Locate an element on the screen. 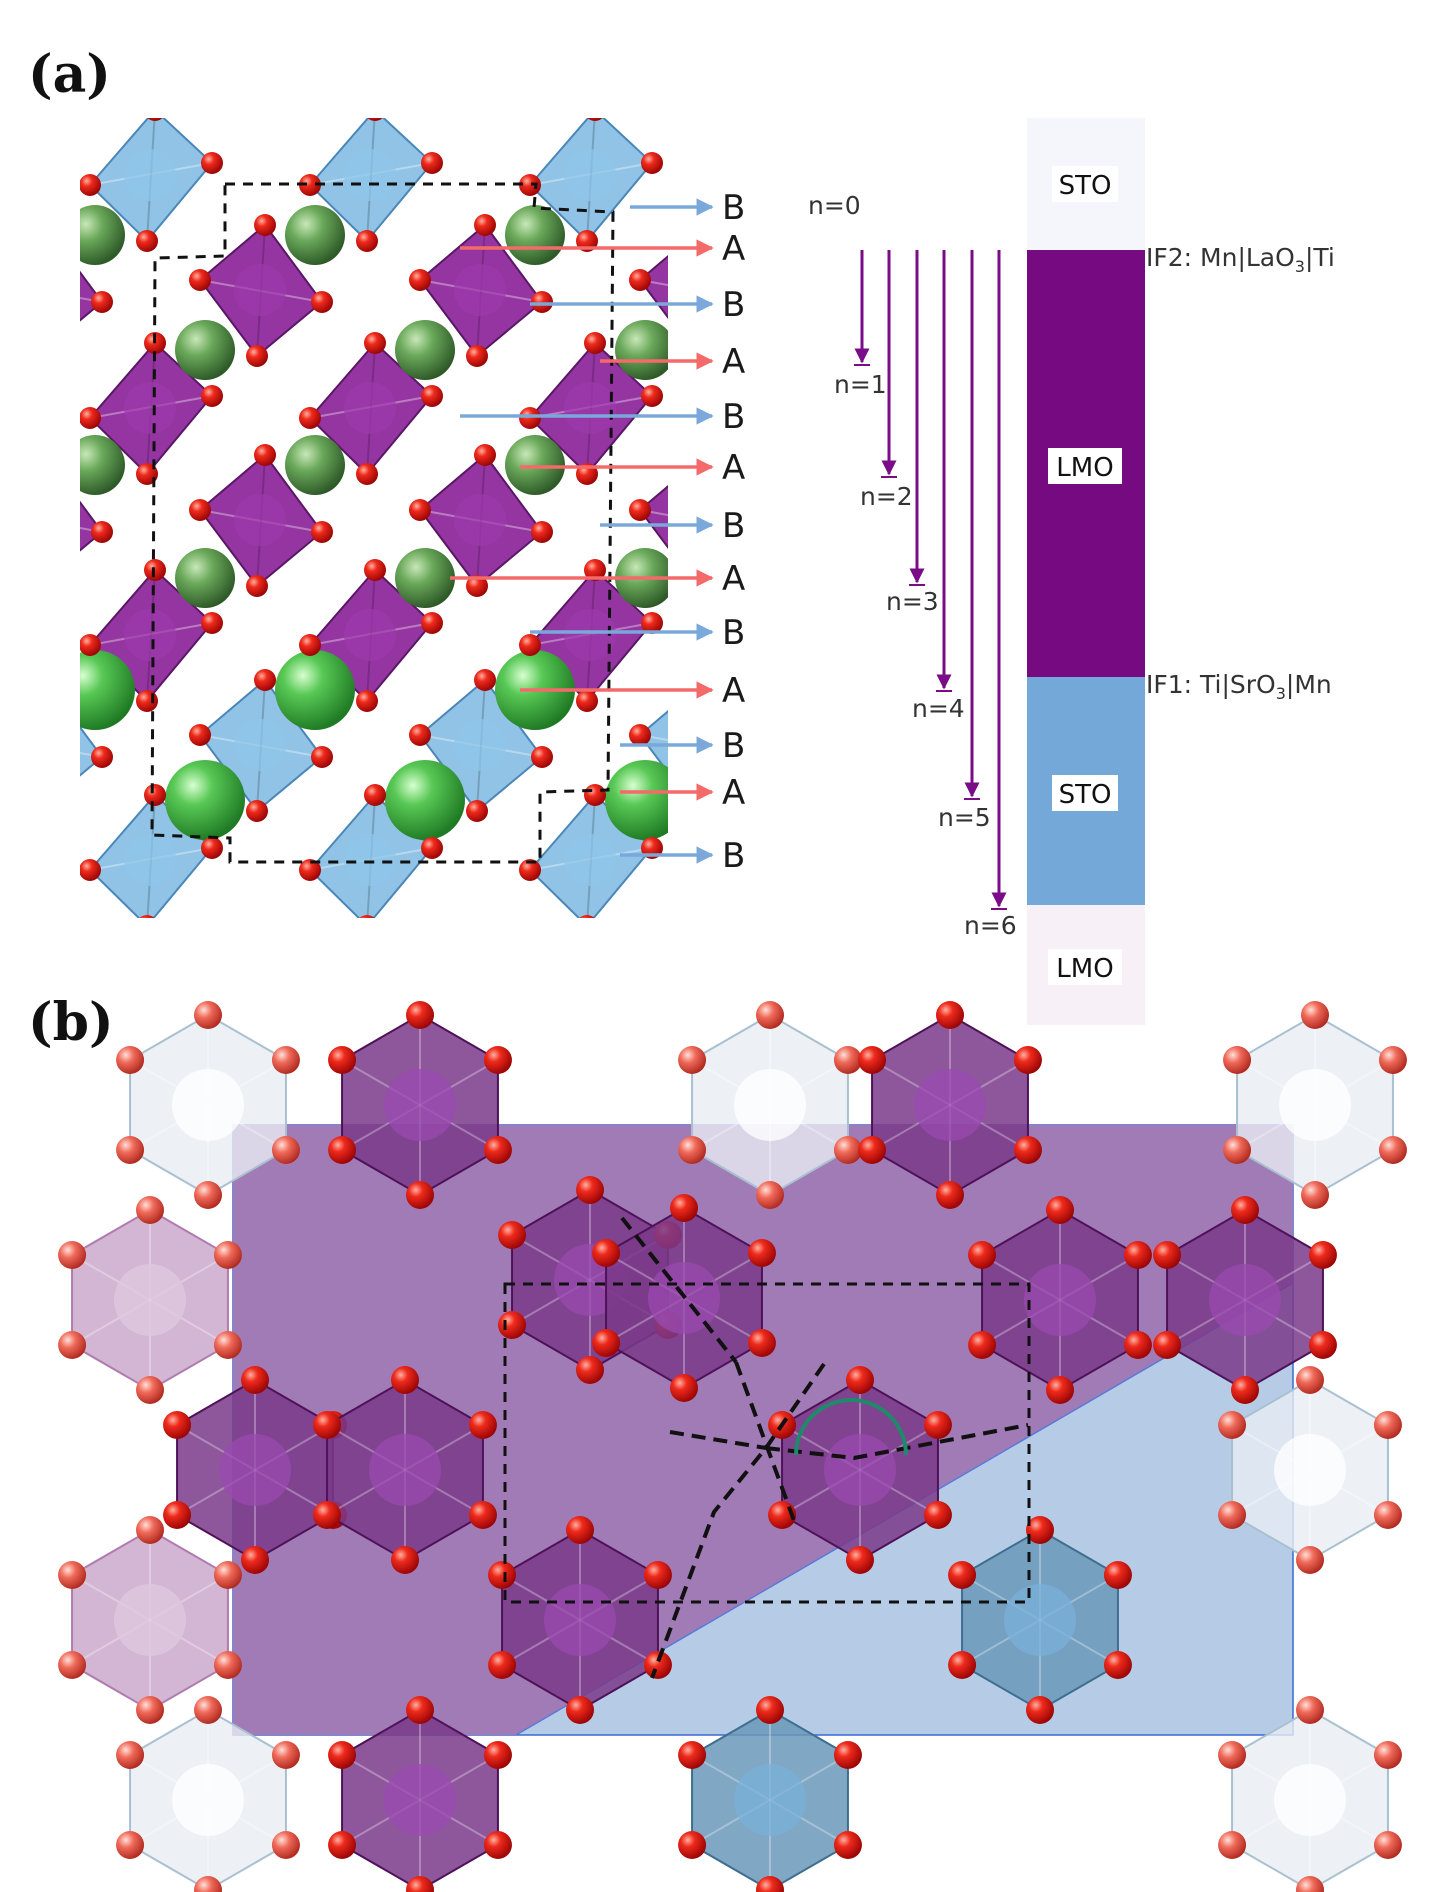 Image resolution: width=1435 pixels, height=1892 pixels. n-label: n=2 is located at coordinates (886, 496).